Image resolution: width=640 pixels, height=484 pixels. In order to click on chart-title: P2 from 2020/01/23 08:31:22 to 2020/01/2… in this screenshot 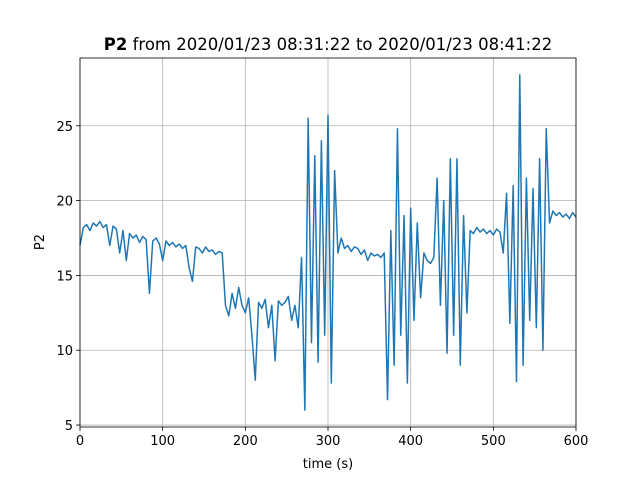, I will do `click(328, 44)`.